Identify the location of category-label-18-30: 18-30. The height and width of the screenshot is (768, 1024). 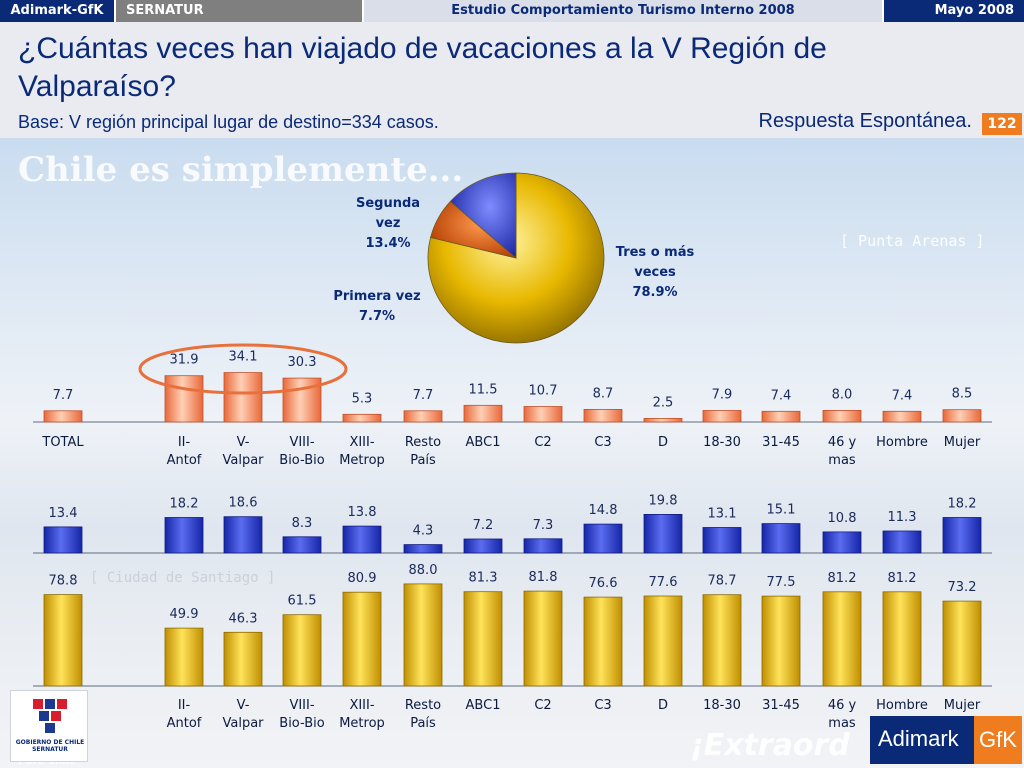
(722, 705).